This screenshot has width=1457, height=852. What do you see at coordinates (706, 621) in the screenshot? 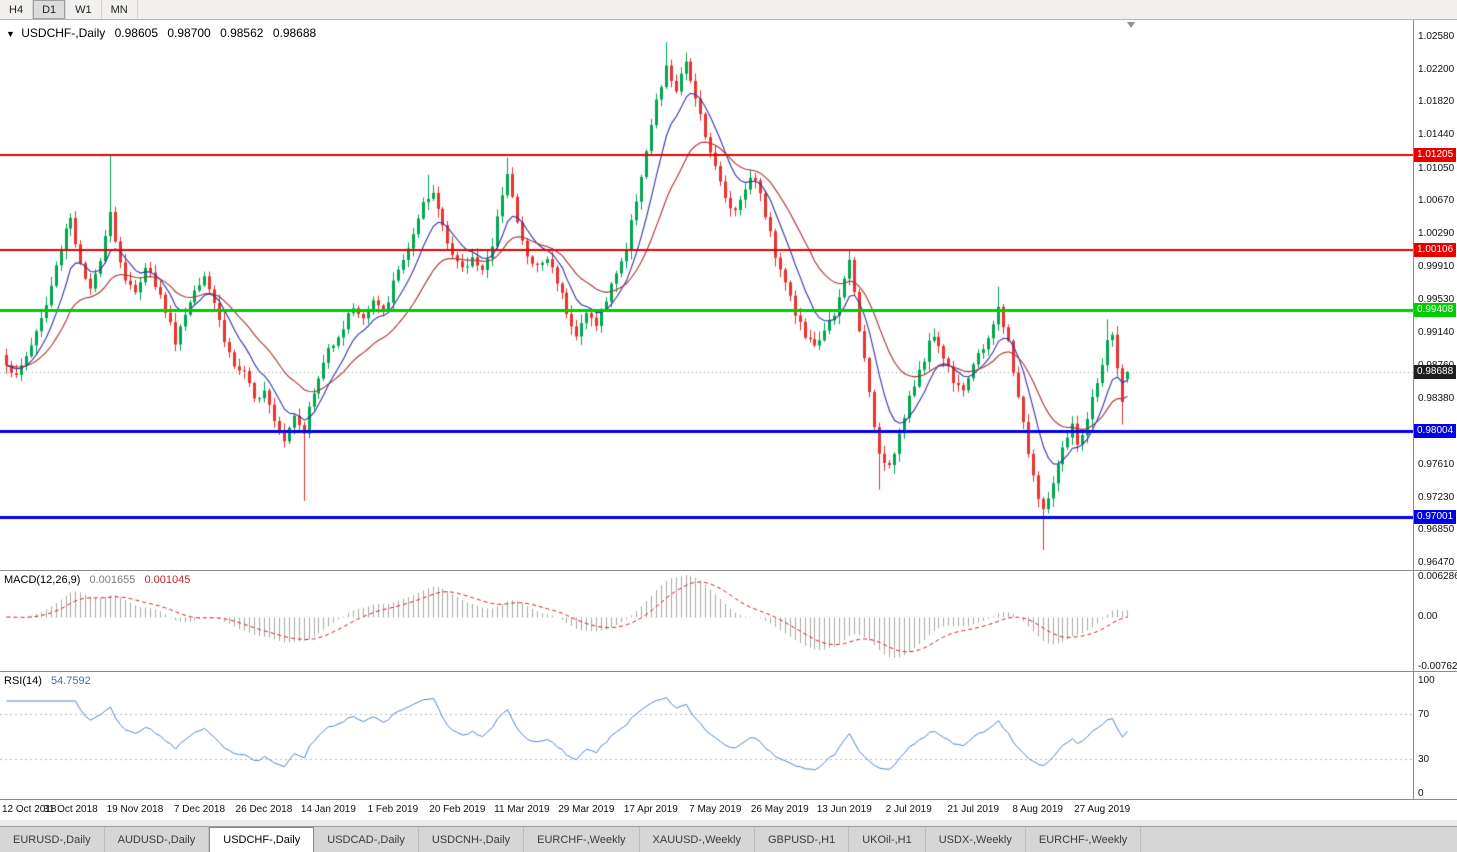
I see `macd-chart-canvas` at bounding box center [706, 621].